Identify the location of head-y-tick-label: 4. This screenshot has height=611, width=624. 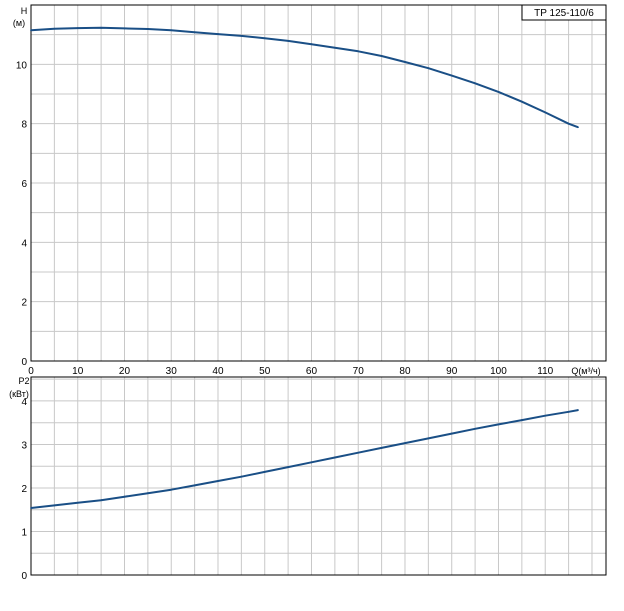
(24, 243).